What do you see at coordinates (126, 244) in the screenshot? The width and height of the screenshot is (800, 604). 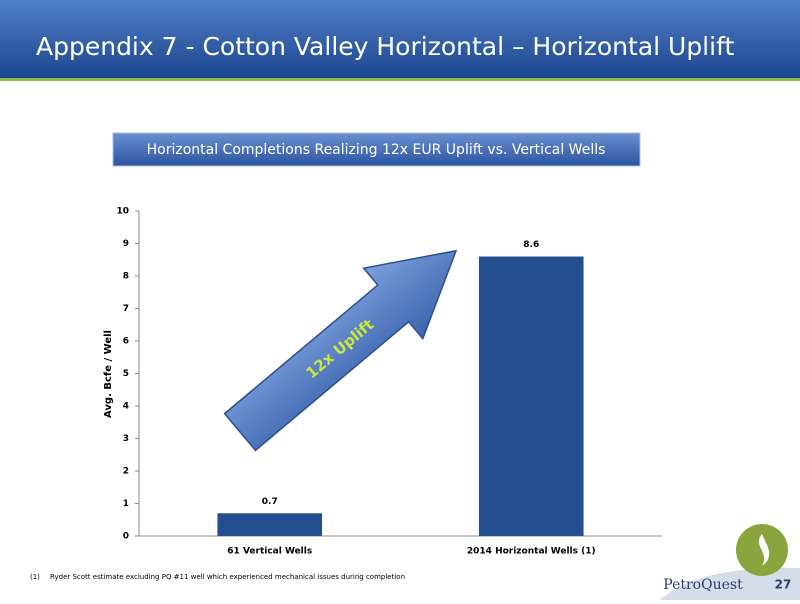 I see `y-tick-label: 9` at bounding box center [126, 244].